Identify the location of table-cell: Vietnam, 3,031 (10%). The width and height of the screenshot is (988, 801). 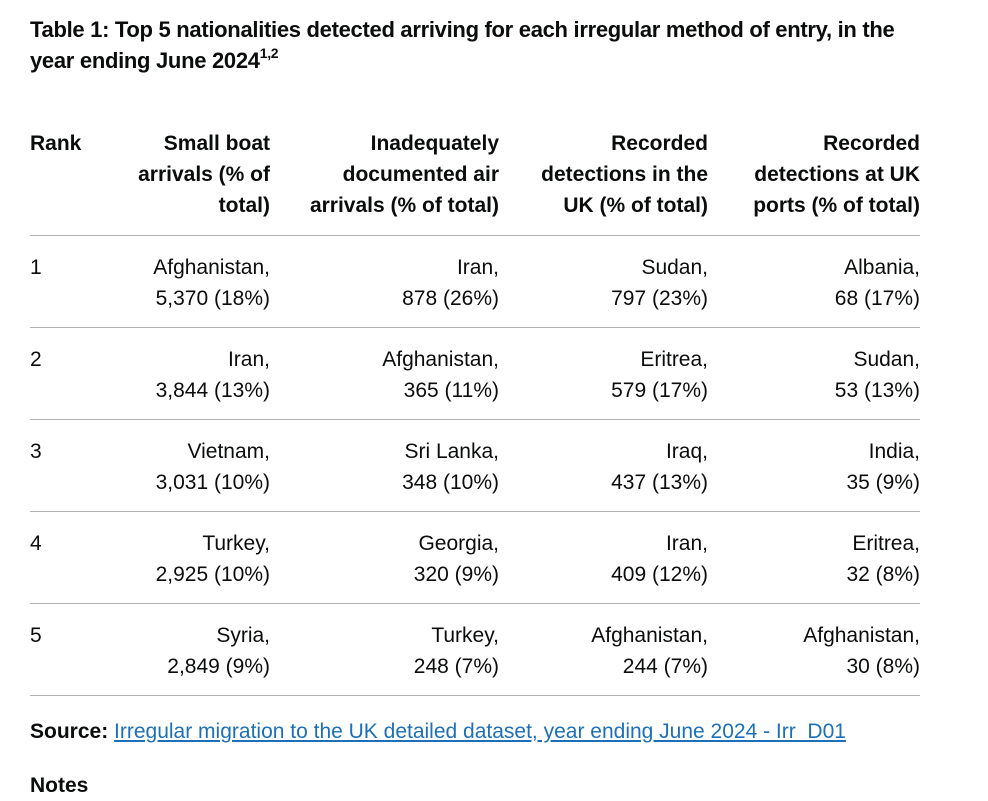
(197, 465).